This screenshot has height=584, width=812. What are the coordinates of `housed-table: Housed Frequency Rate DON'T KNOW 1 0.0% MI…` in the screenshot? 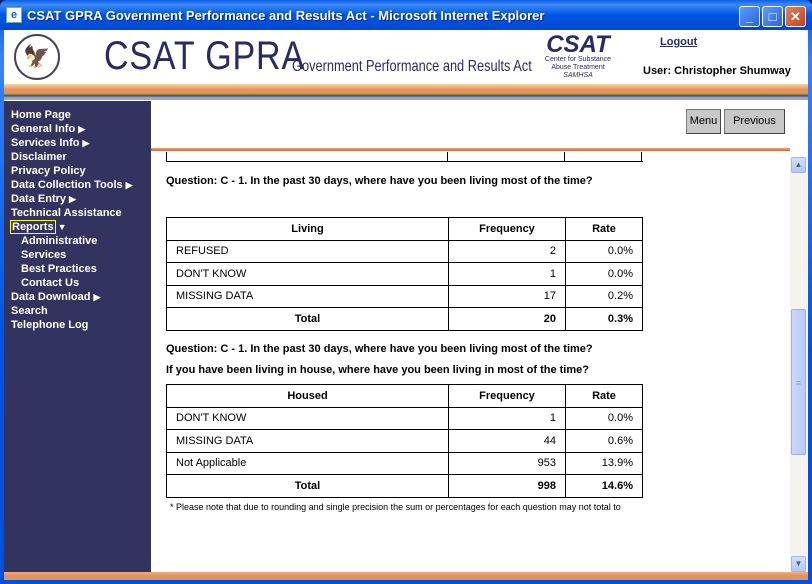 It's located at (404, 441).